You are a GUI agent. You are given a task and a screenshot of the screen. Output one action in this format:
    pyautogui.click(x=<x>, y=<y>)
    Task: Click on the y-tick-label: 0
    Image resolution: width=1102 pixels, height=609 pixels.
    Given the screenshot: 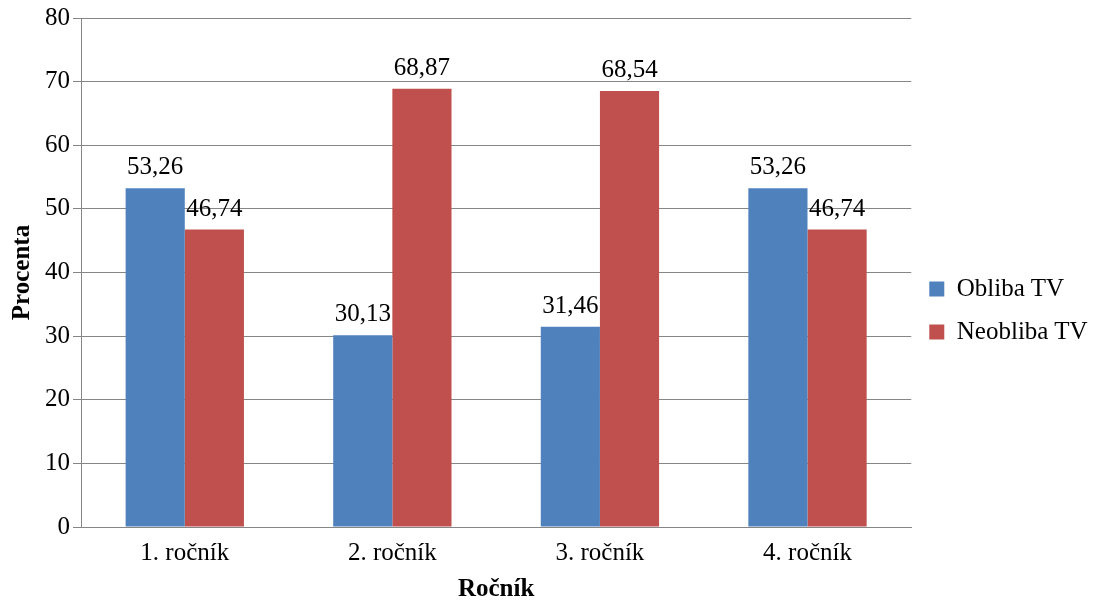 What is the action you would take?
    pyautogui.click(x=63, y=525)
    